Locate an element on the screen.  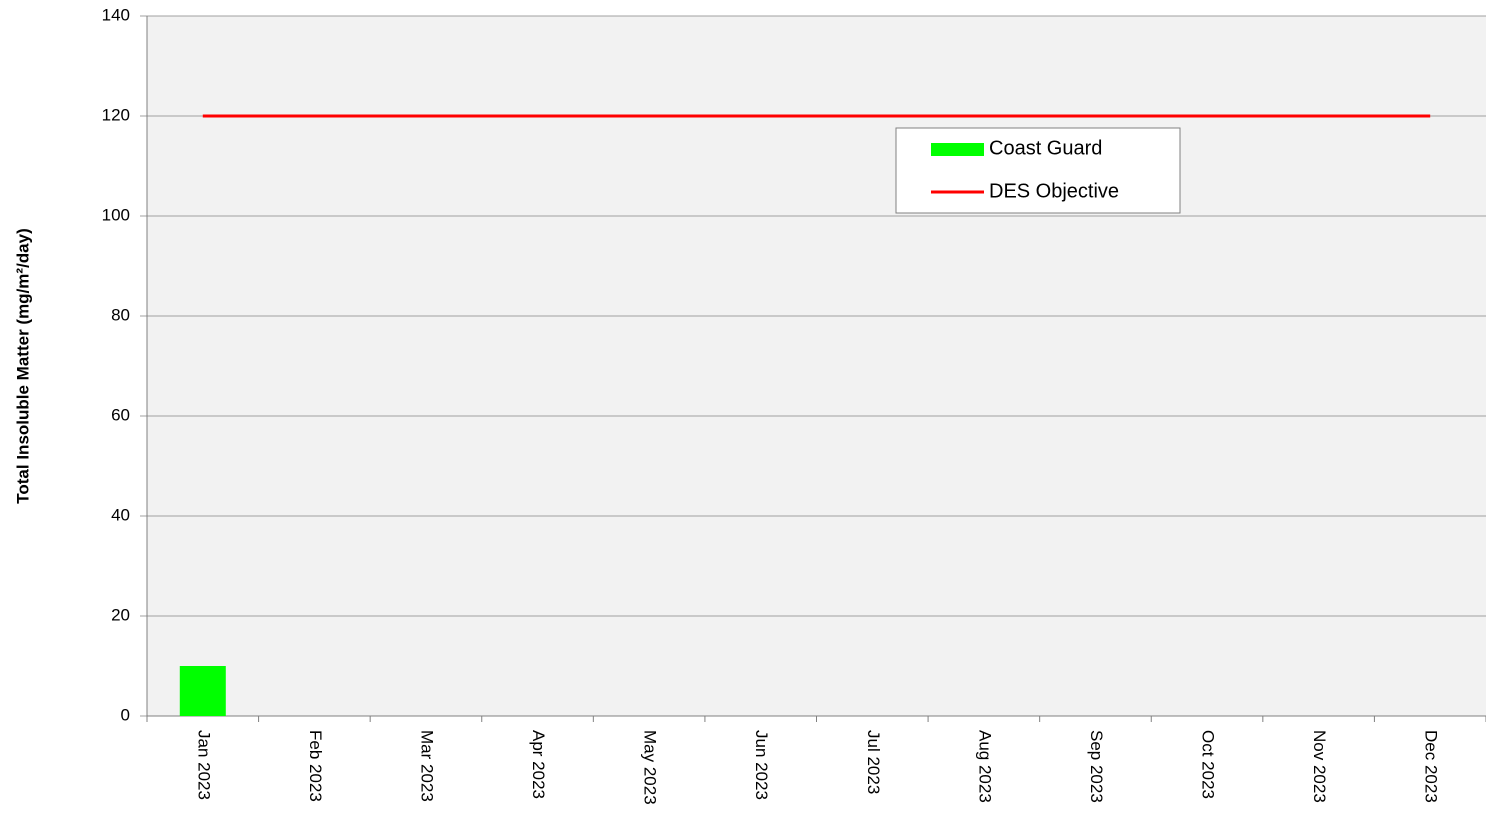
y-tick-label: 0 is located at coordinates (125, 714).